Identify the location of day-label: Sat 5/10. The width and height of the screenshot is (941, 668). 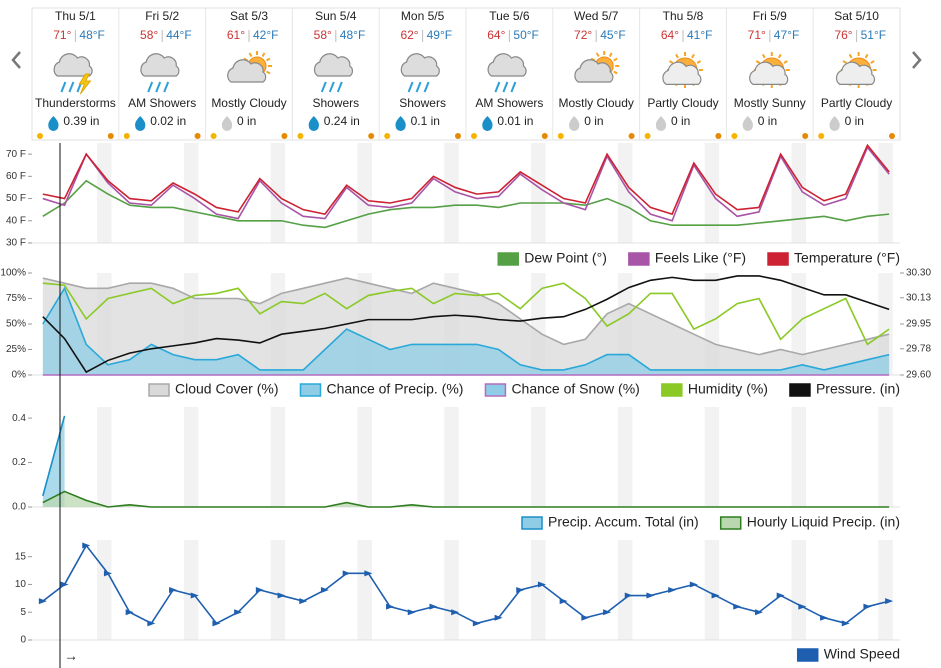
(856, 16).